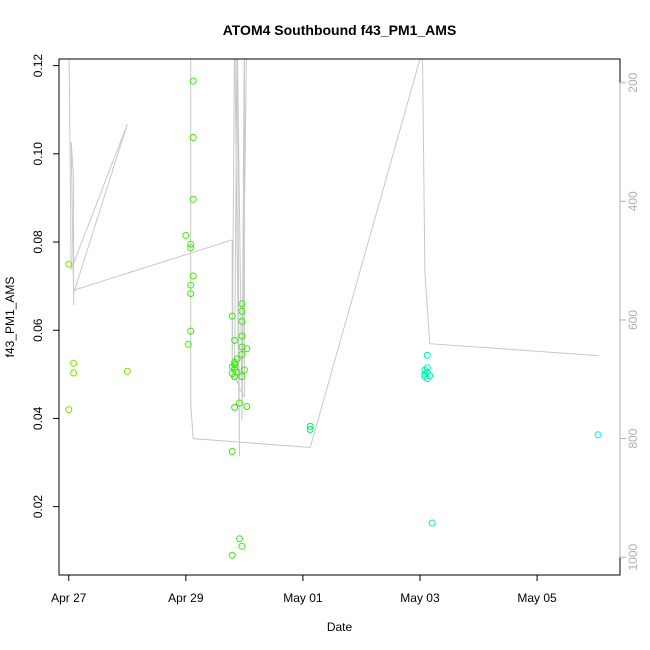 The image size is (650, 650). What do you see at coordinates (38, 242) in the screenshot?
I see `y-tick-label: 0.08` at bounding box center [38, 242].